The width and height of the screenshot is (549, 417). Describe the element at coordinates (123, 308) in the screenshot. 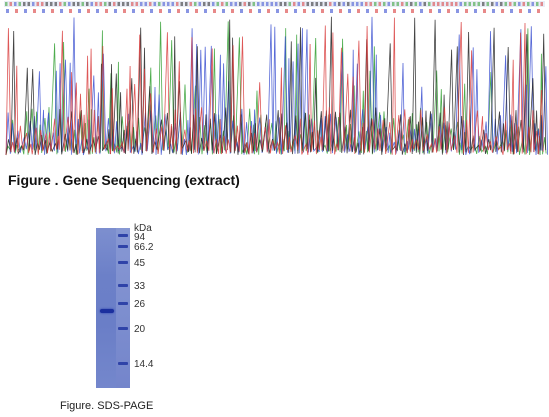

I see `marker-lane` at that location.